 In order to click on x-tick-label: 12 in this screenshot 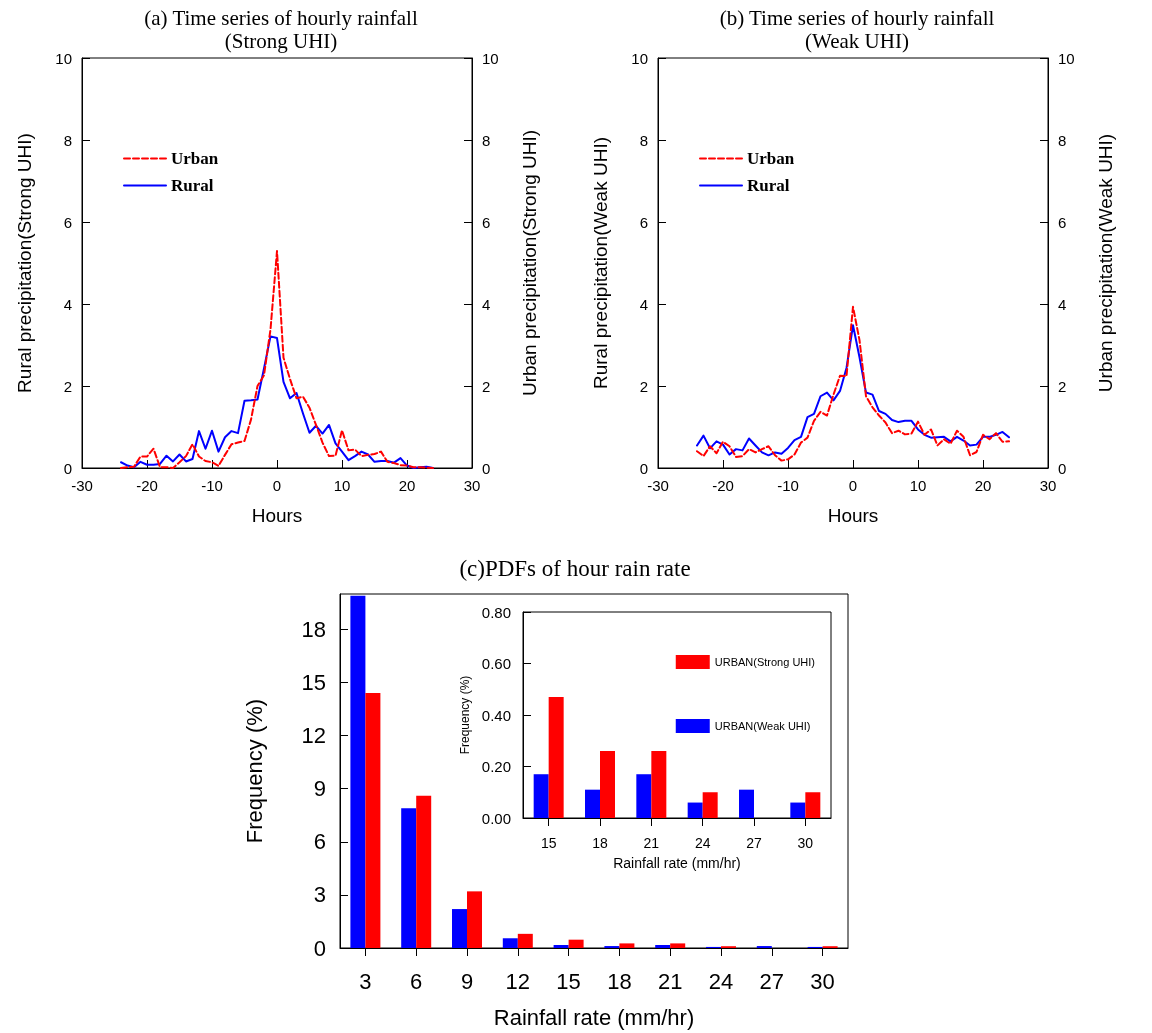, I will do `click(518, 981)`.